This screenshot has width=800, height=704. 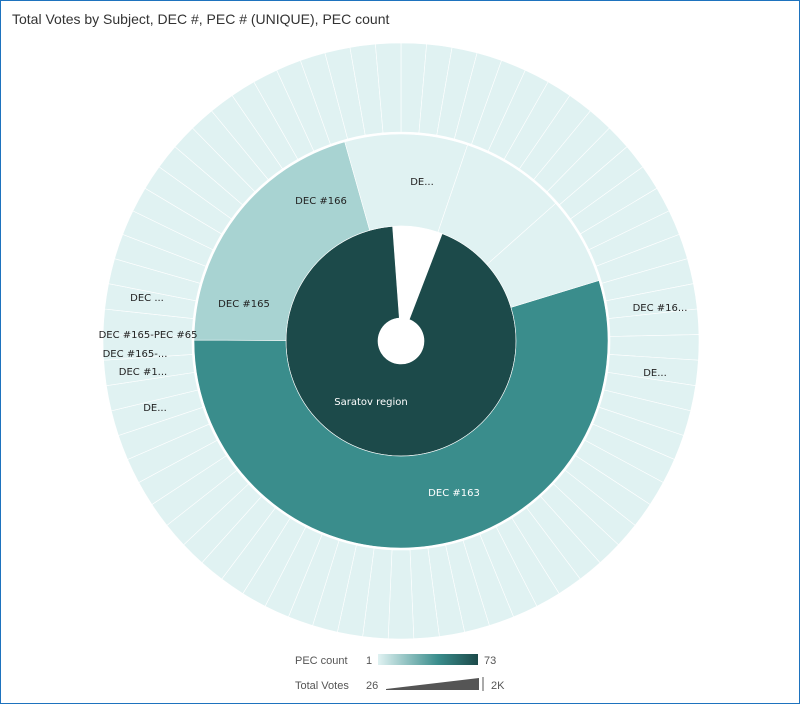 I want to click on legend-color-min: 1, so click(x=369, y=661).